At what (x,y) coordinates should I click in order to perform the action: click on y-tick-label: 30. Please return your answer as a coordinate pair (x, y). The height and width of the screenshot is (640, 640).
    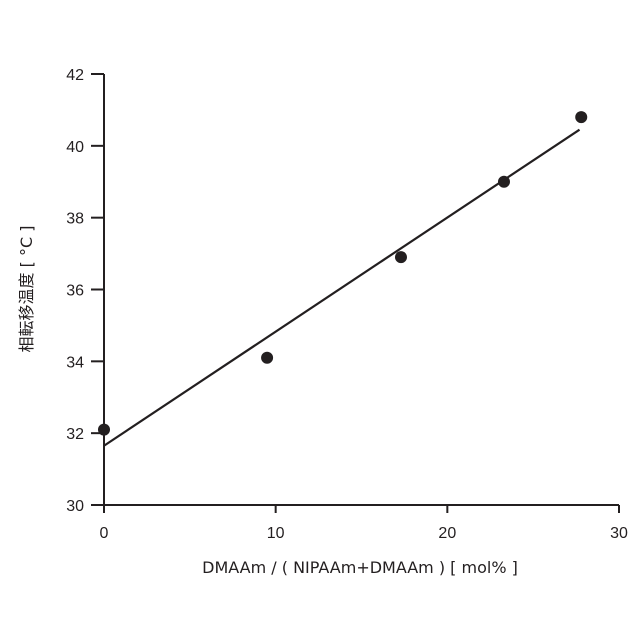
    Looking at the image, I should click on (75, 506).